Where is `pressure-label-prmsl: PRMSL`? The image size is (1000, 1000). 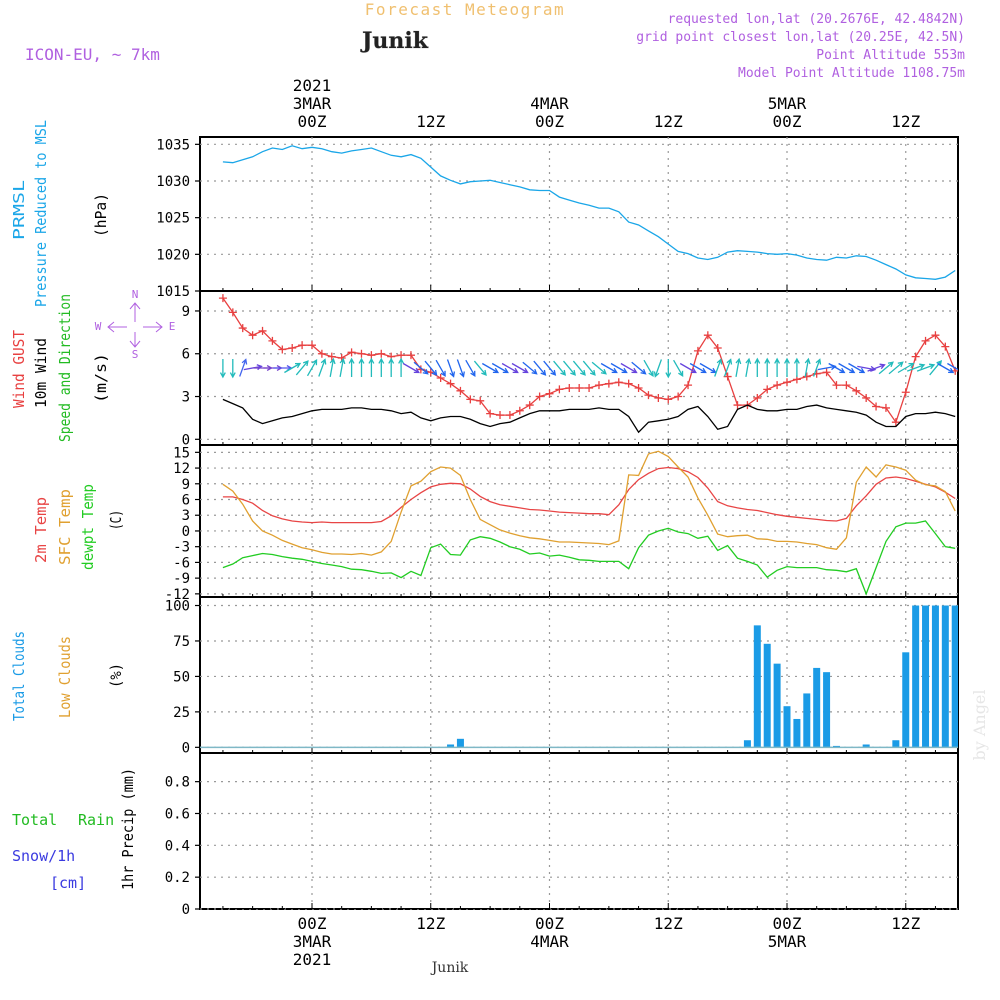 pressure-label-prmsl: PRMSL is located at coordinates (19, 210).